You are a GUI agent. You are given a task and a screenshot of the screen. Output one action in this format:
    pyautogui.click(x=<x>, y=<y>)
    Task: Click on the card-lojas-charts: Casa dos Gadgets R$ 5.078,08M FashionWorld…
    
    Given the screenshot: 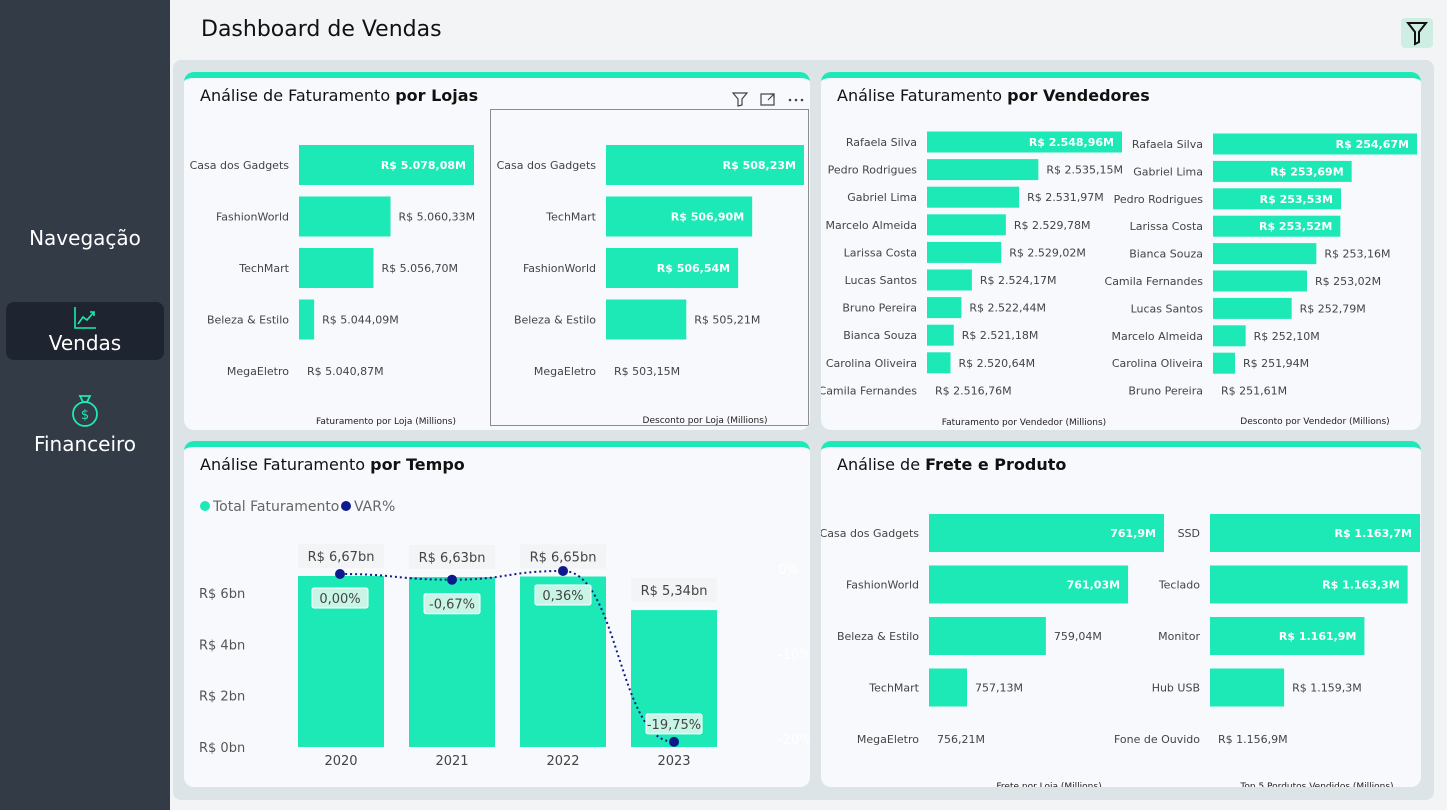 What is the action you would take?
    pyautogui.click(x=497, y=286)
    